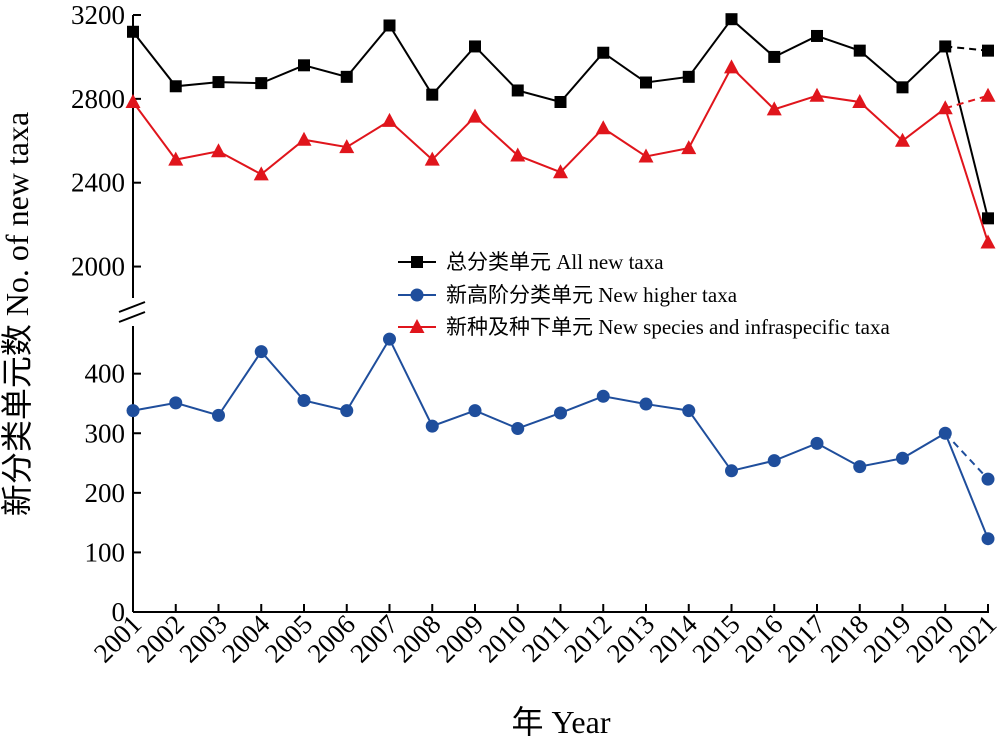  Describe the element at coordinates (106, 313) in the screenshot. I see `y-ticks: 2000 2400 2800 3200 0 100 200 300 400` at that location.